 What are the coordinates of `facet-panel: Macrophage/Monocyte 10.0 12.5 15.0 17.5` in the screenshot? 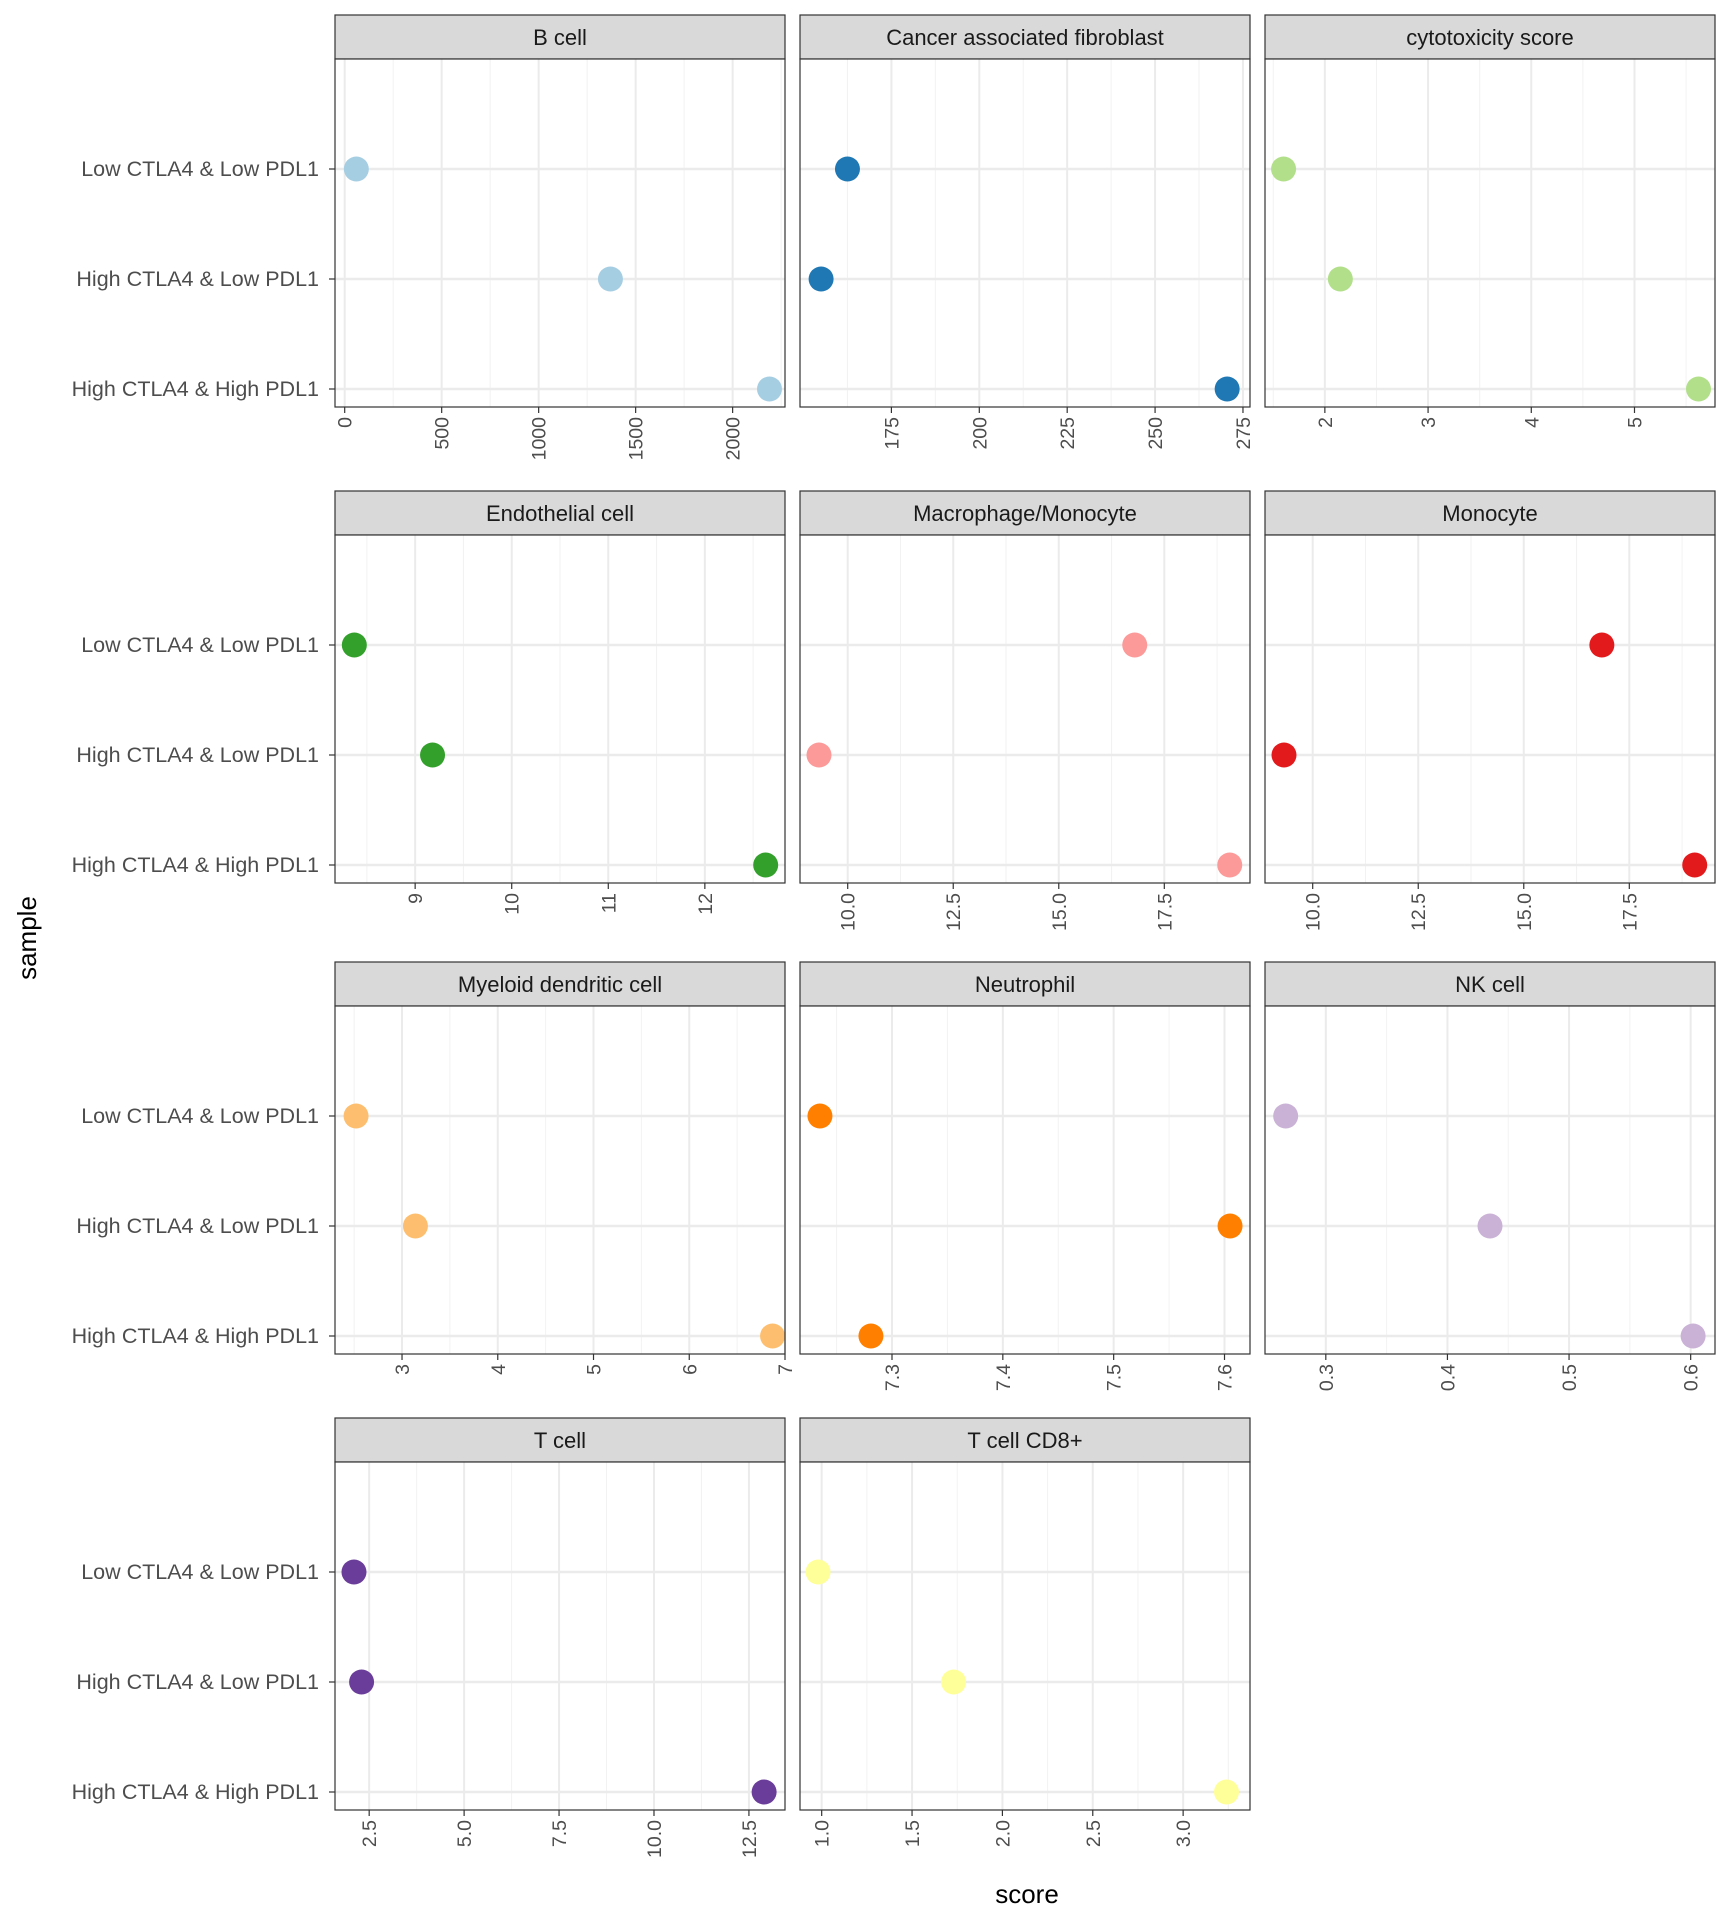 It's located at (1025, 710).